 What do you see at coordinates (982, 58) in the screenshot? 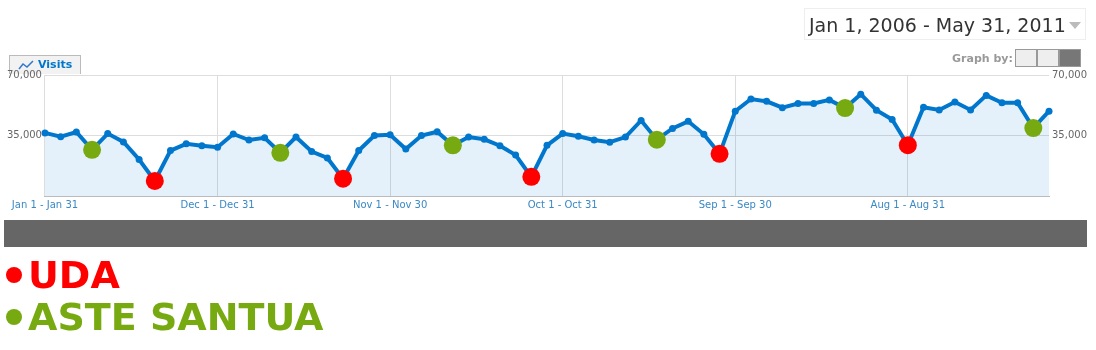
I see `text: Graph by:` at bounding box center [982, 58].